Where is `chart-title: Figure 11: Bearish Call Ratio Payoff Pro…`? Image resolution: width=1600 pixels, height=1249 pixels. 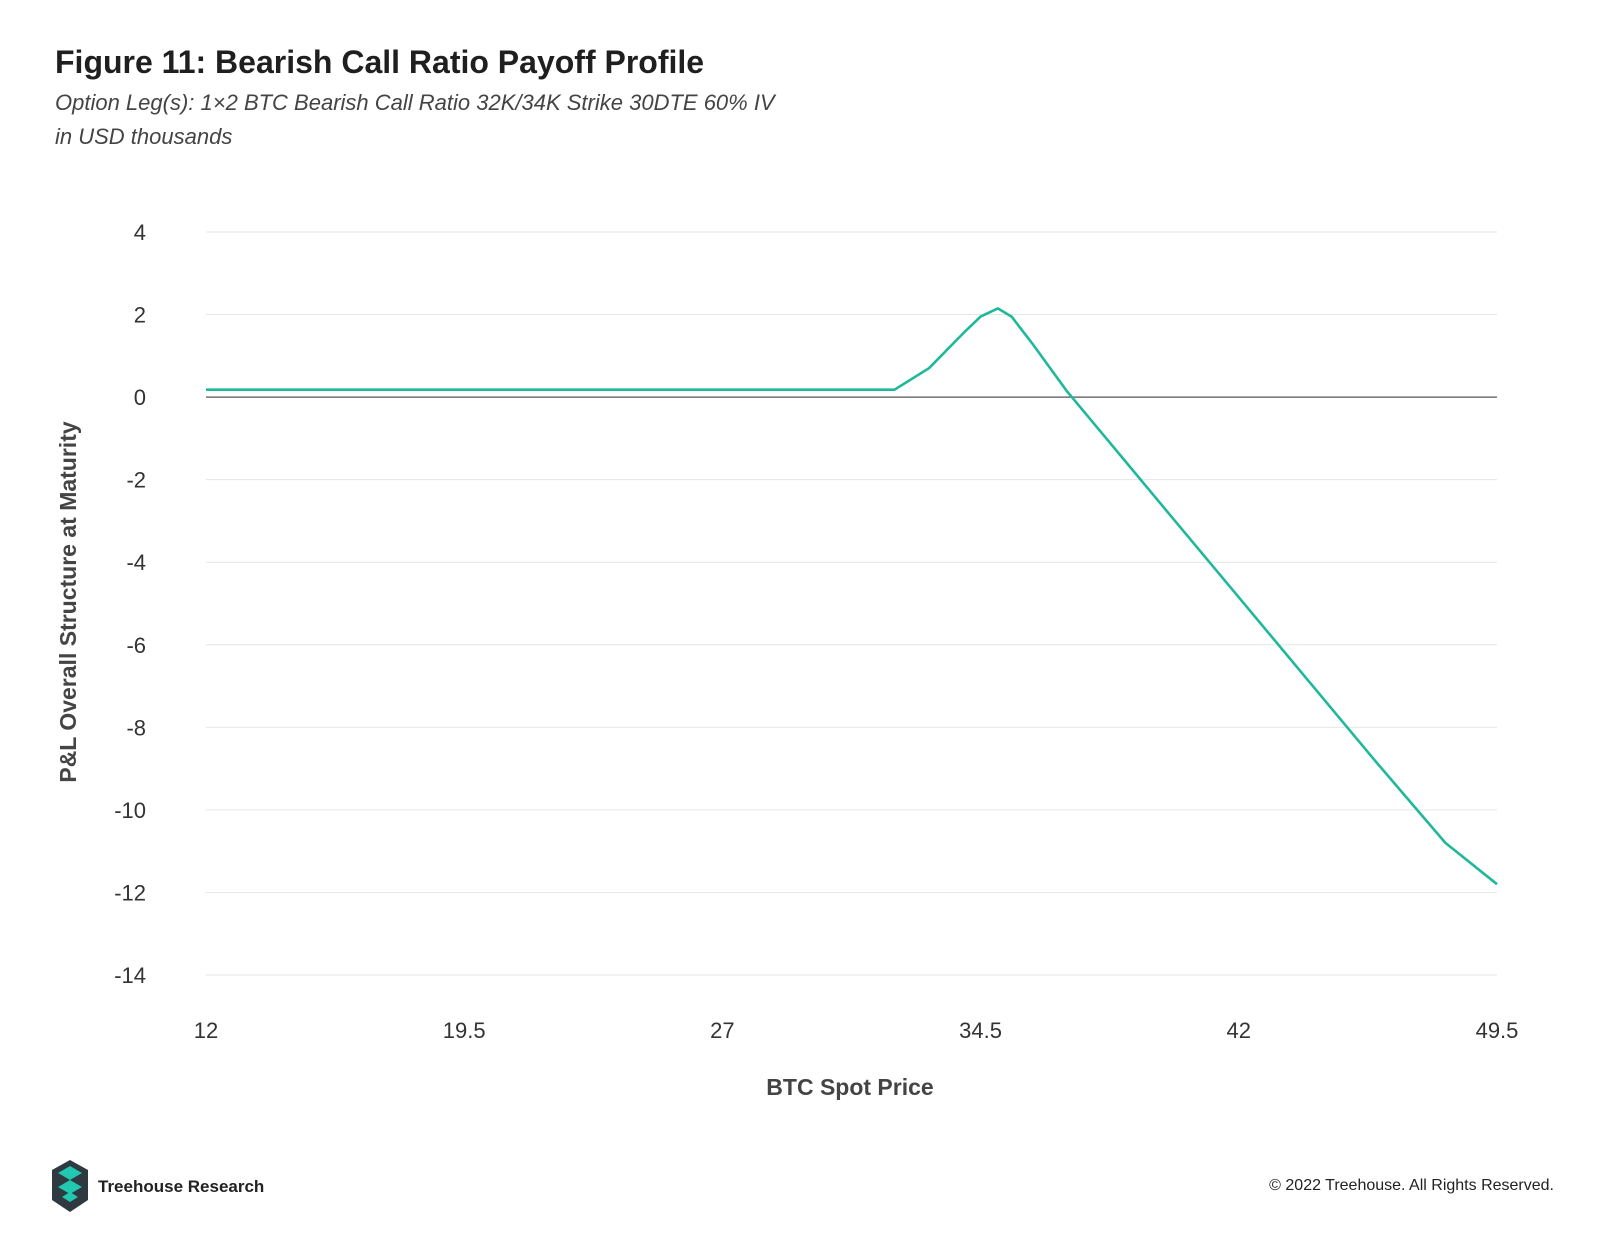
chart-title: Figure 11: Bearish Call Ratio Payoff Pro… is located at coordinates (380, 62).